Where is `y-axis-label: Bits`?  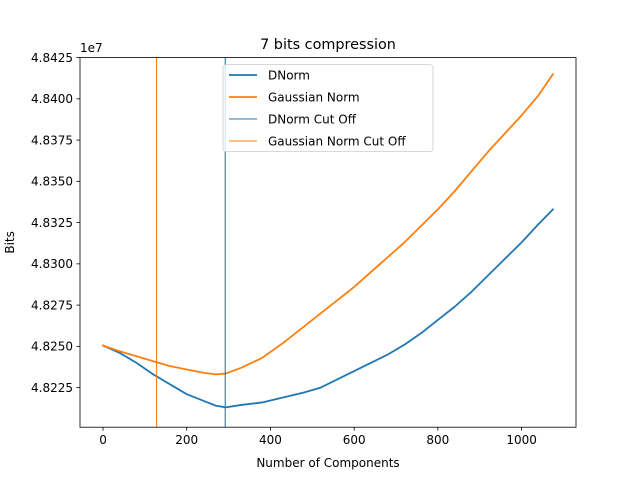 y-axis-label: Bits is located at coordinates (10, 242).